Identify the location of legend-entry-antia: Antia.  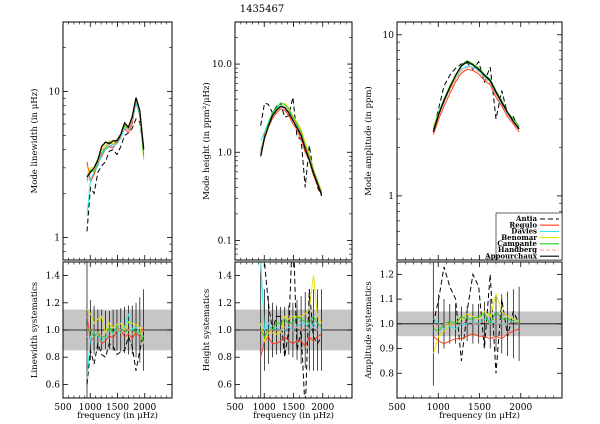
(537, 218).